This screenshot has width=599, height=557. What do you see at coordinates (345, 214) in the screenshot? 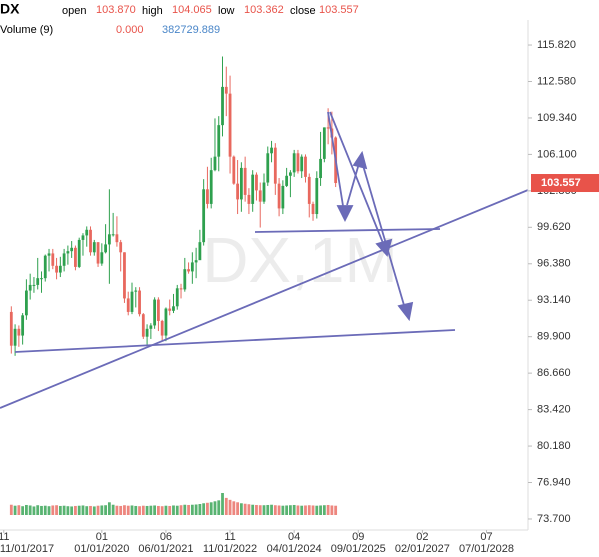
I see `arrow-head` at bounding box center [345, 214].